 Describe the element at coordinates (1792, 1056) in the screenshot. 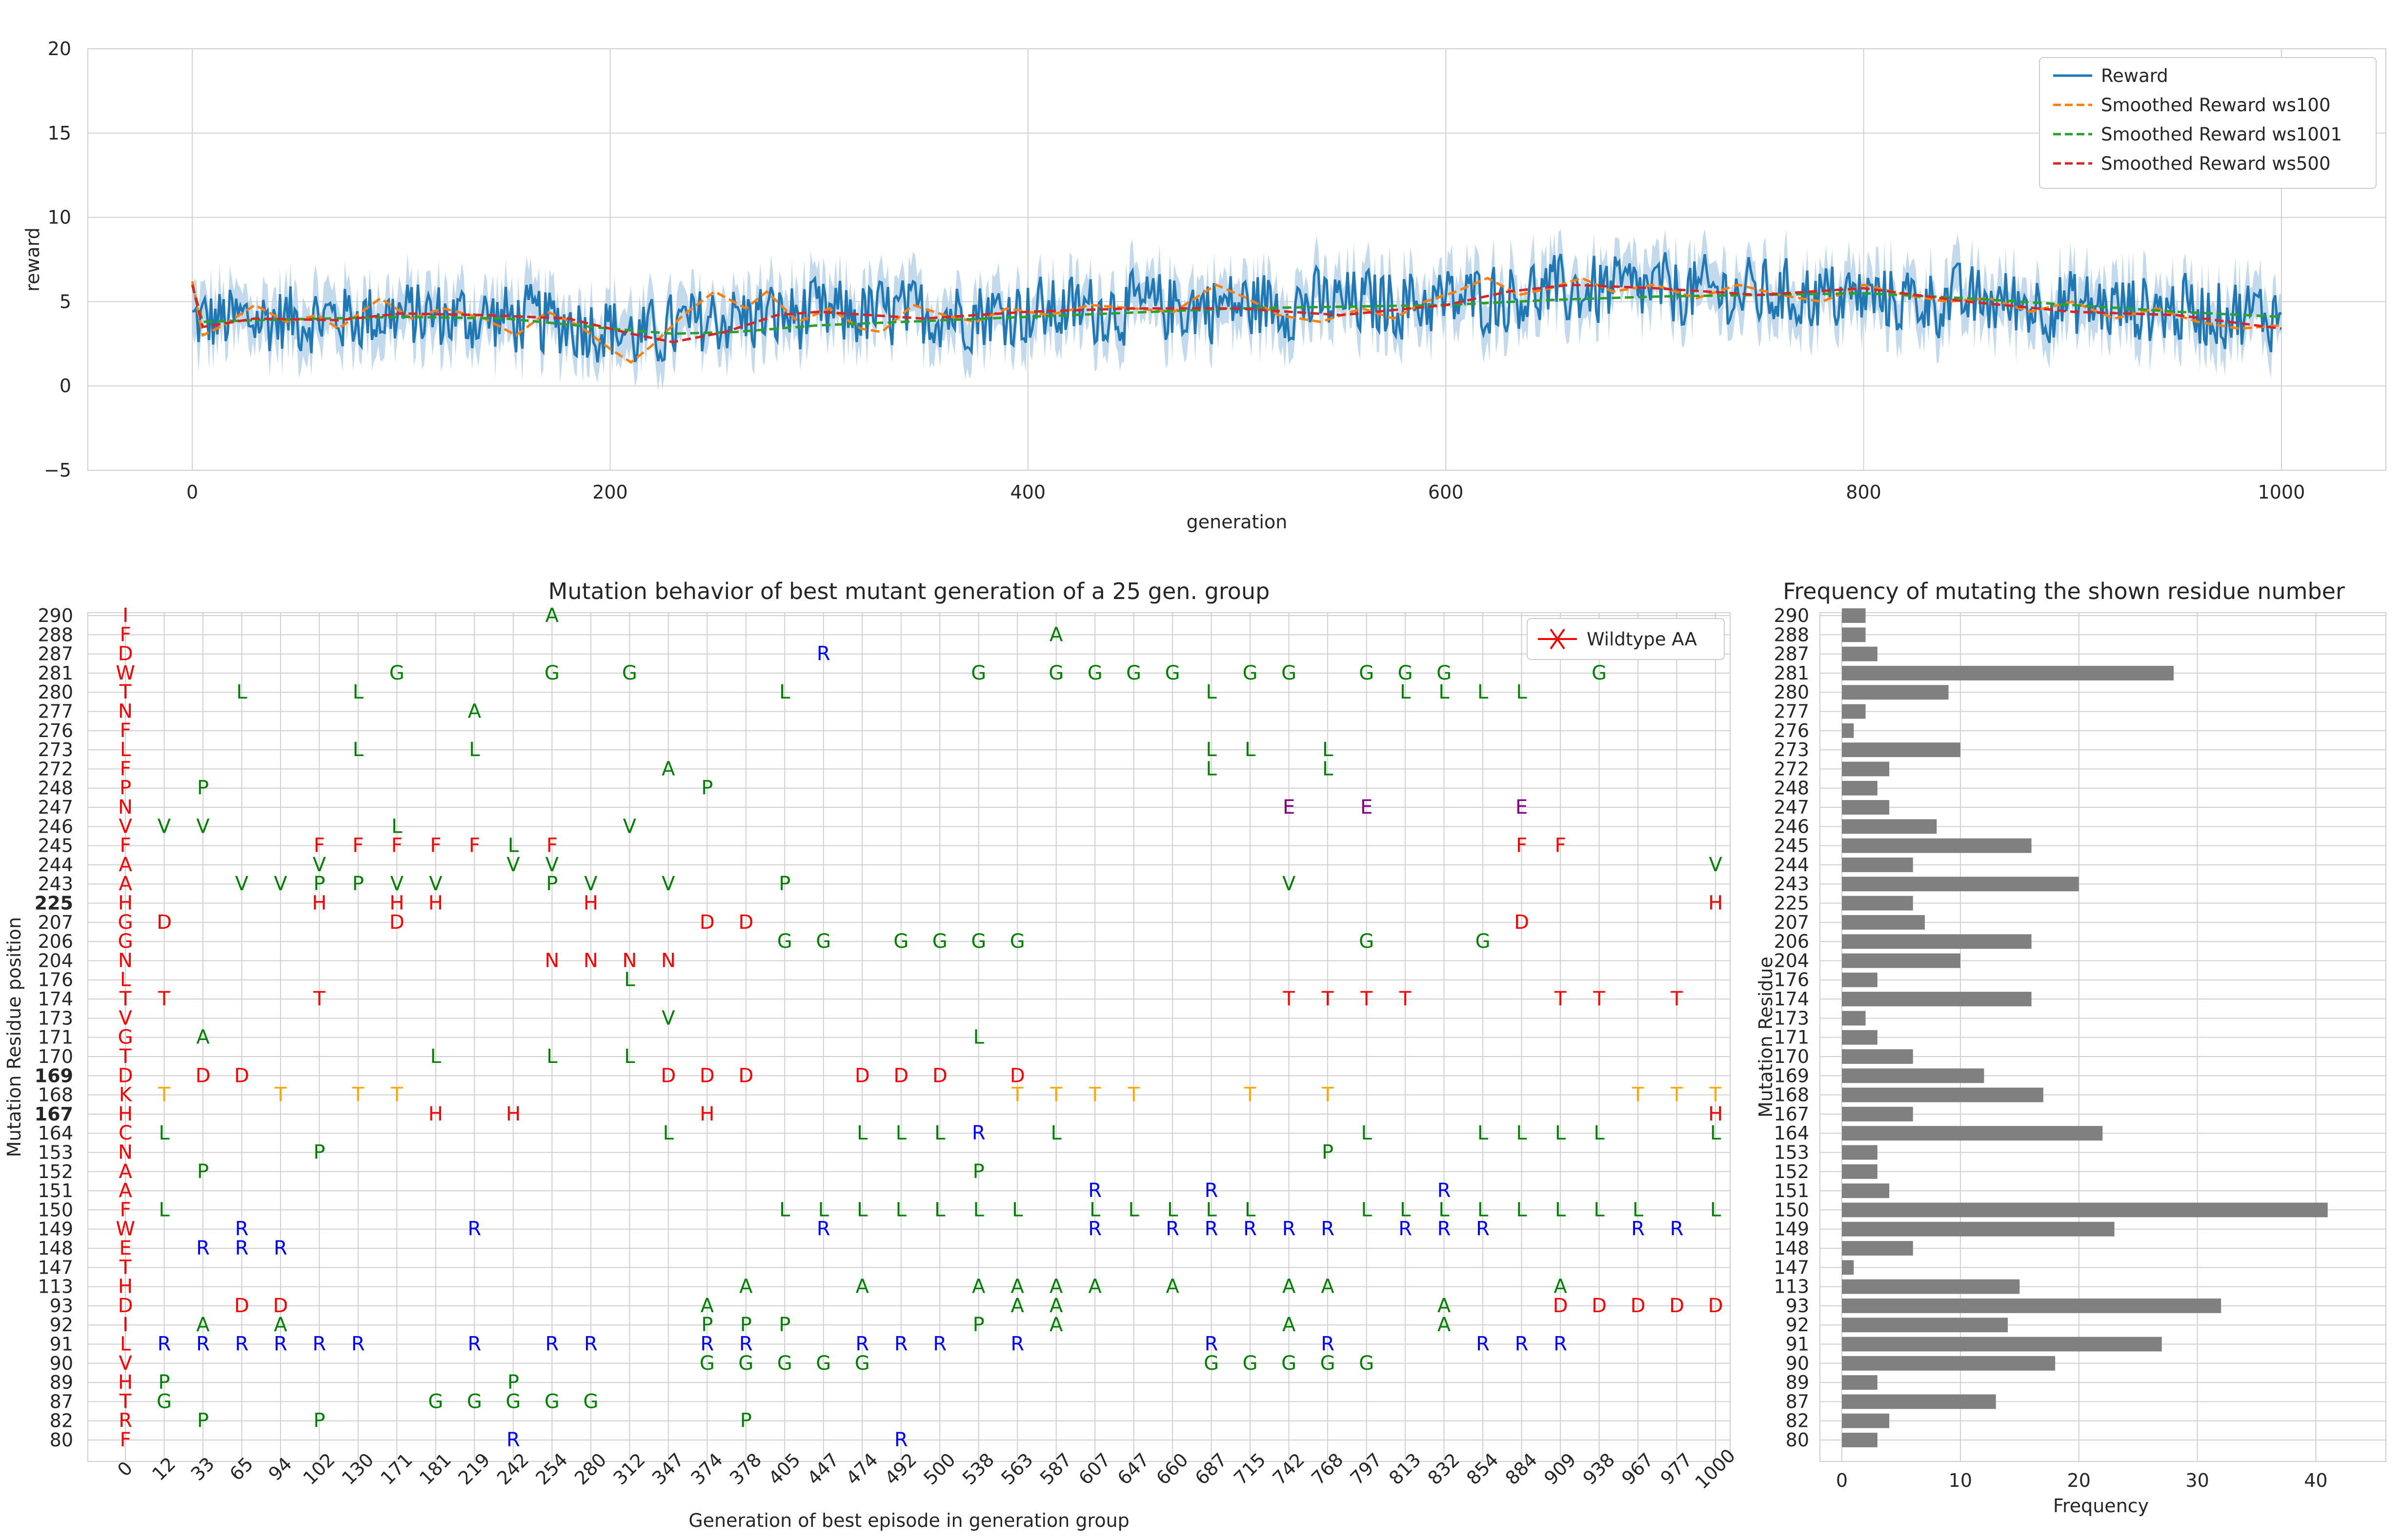

I see `frequency-ytick: 170` at that location.